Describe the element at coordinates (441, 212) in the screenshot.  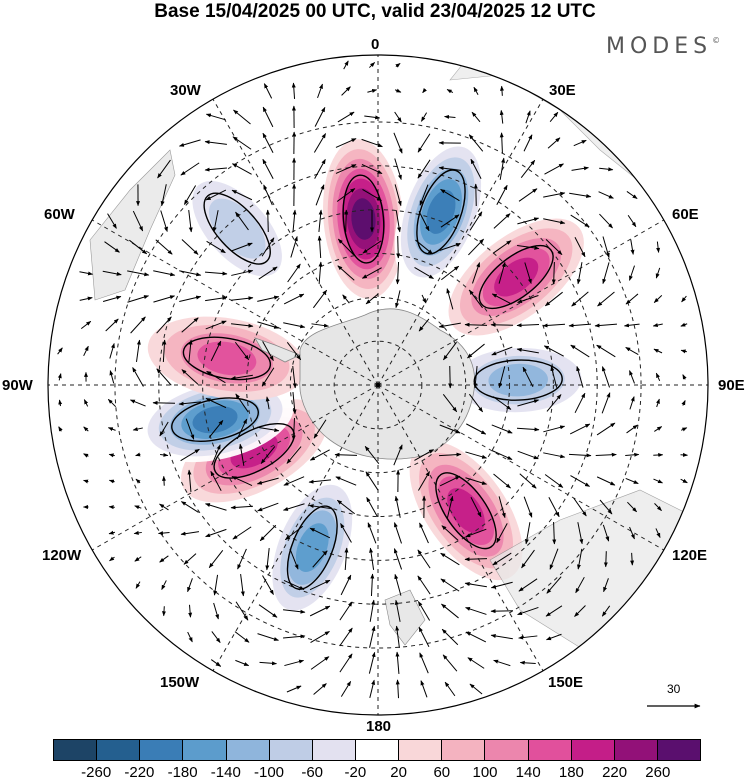
I see `anomaly-shading` at that location.